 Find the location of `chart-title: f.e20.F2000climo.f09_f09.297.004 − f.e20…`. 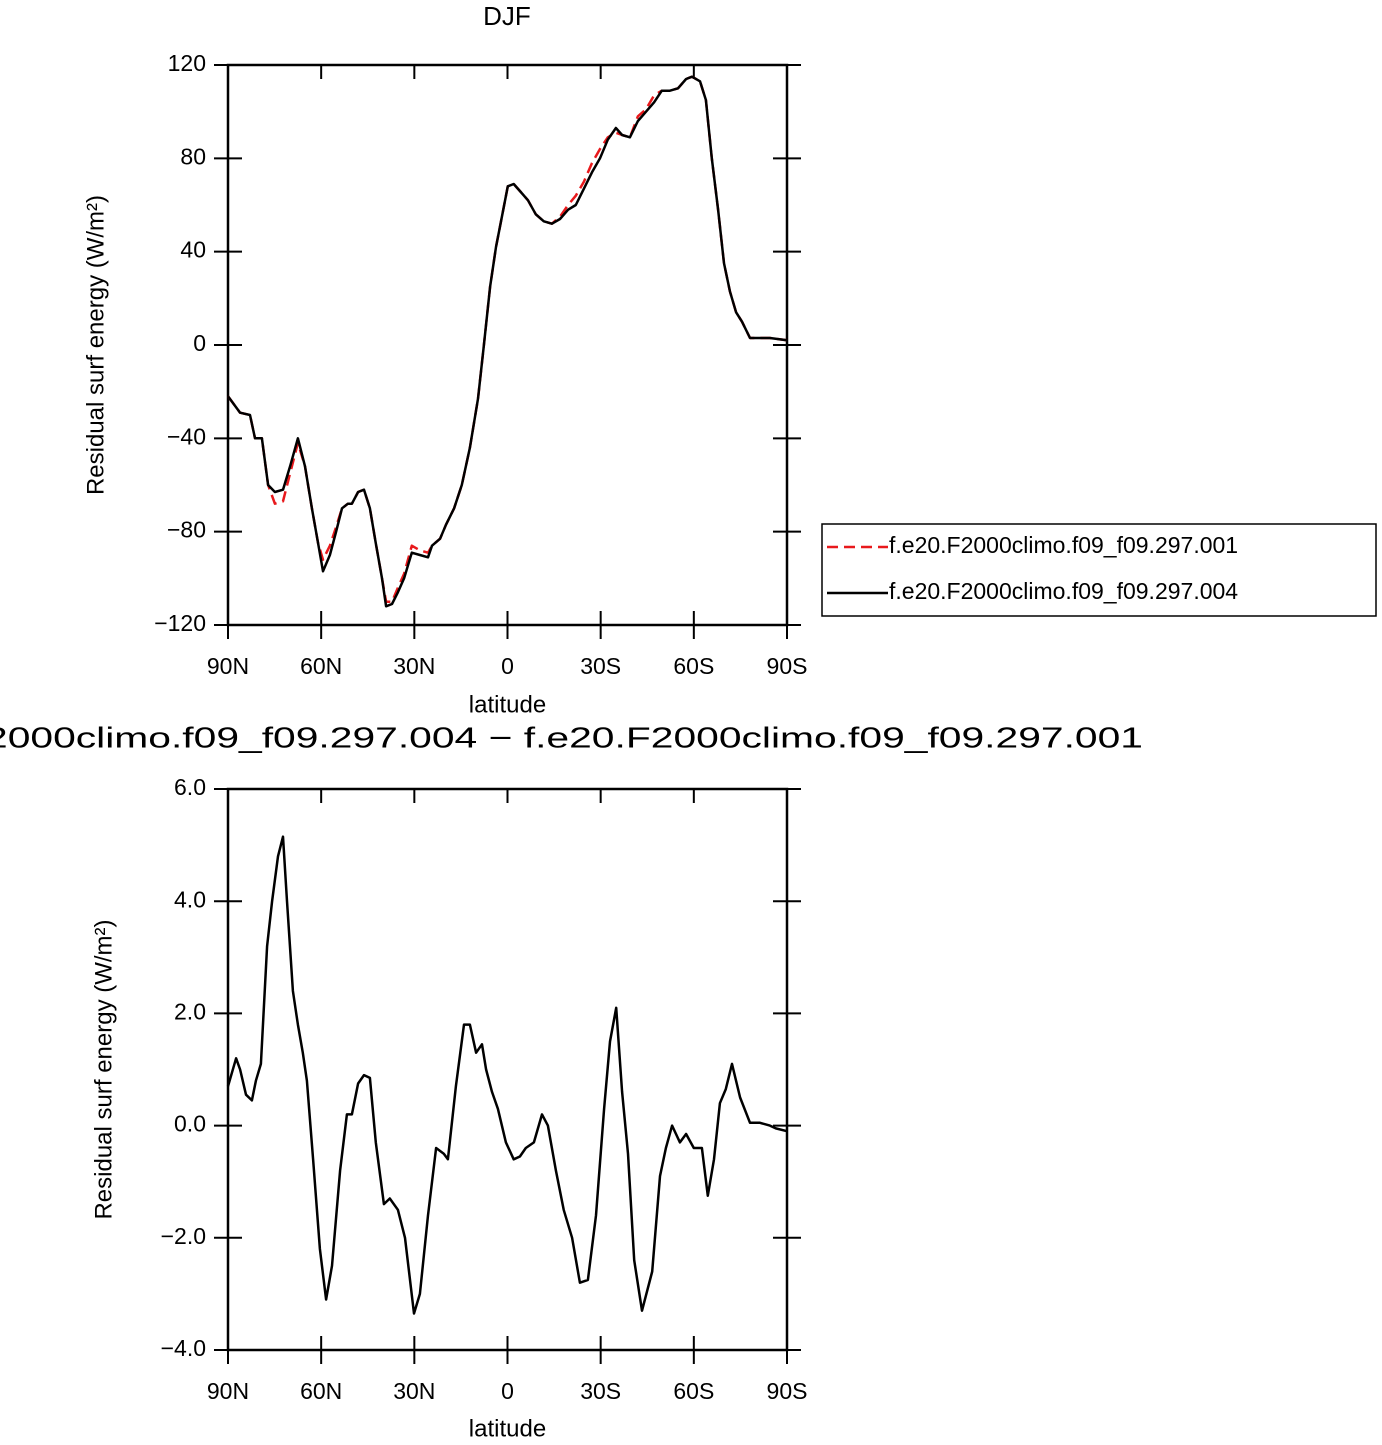

chart-title: f.e20.F2000climo.f09_f09.297.004 − f.e20… is located at coordinates (571, 739).